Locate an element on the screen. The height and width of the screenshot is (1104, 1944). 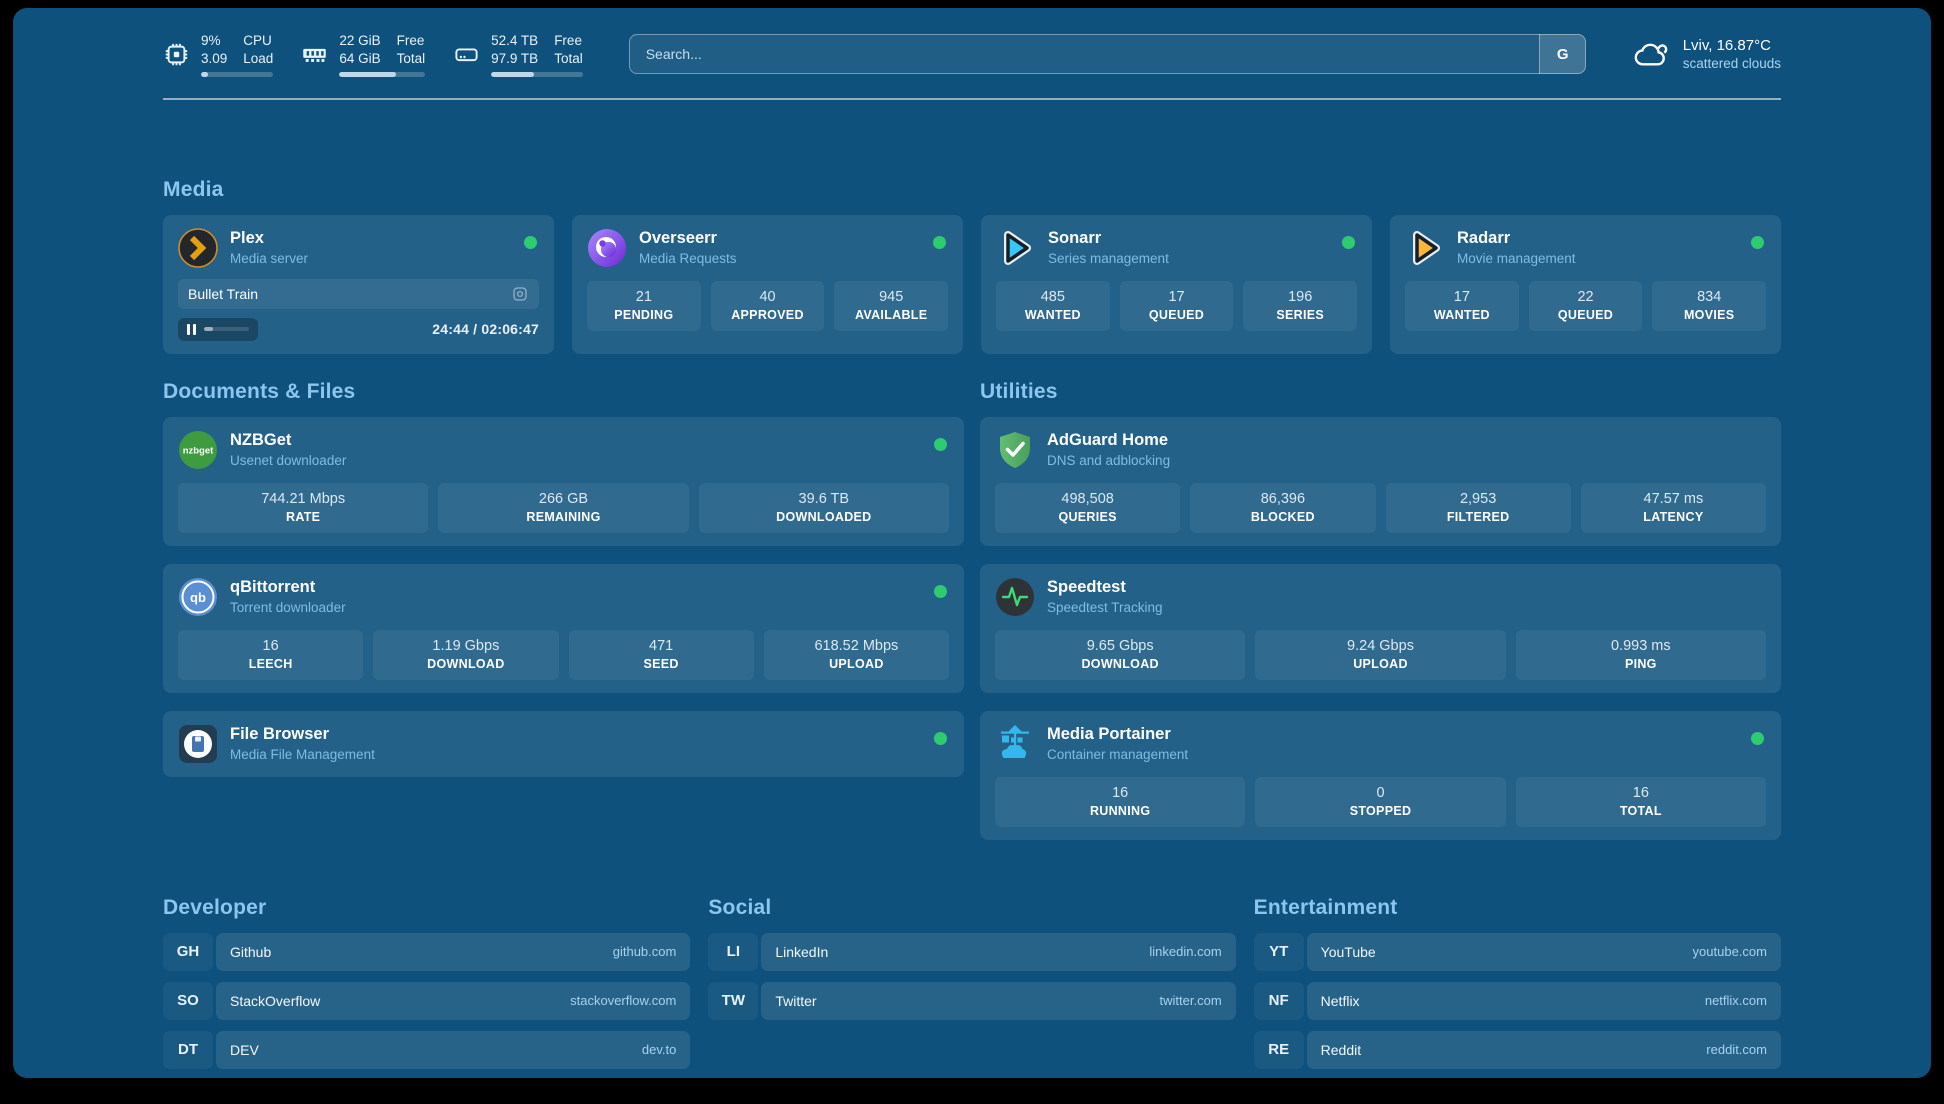
weather-location: Lviv, 16.87°C is located at coordinates (1726, 46).